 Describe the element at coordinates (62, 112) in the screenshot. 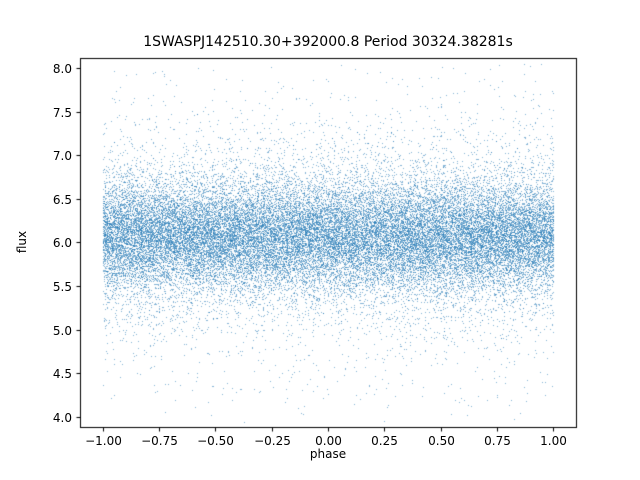

I see `y-tick-label: 7.5` at that location.